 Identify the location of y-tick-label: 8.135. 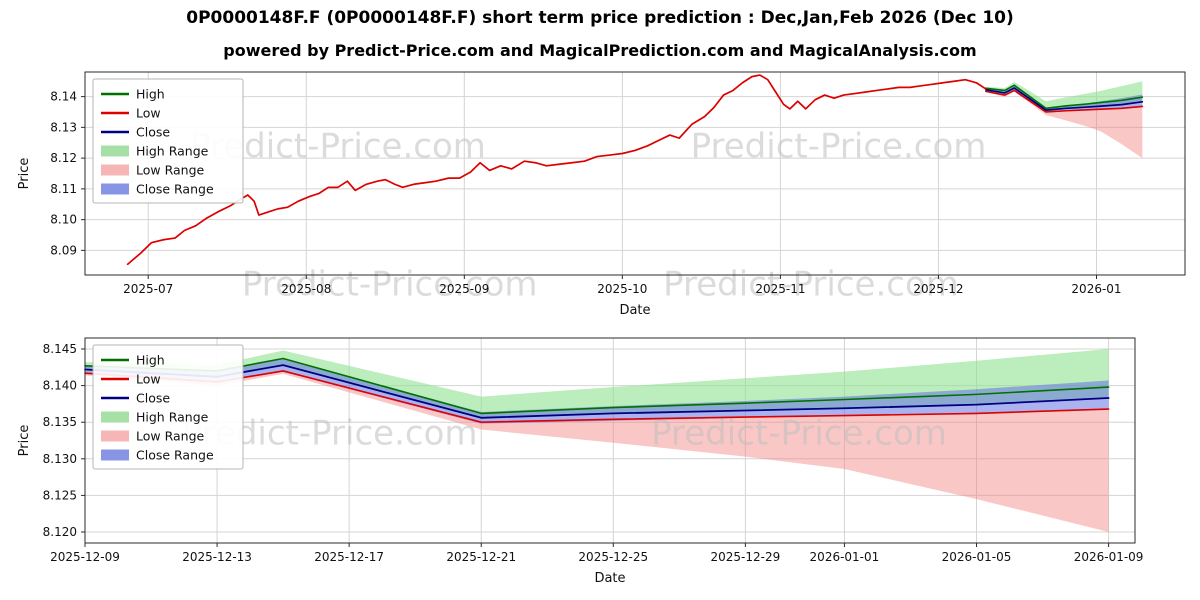
(60, 422).